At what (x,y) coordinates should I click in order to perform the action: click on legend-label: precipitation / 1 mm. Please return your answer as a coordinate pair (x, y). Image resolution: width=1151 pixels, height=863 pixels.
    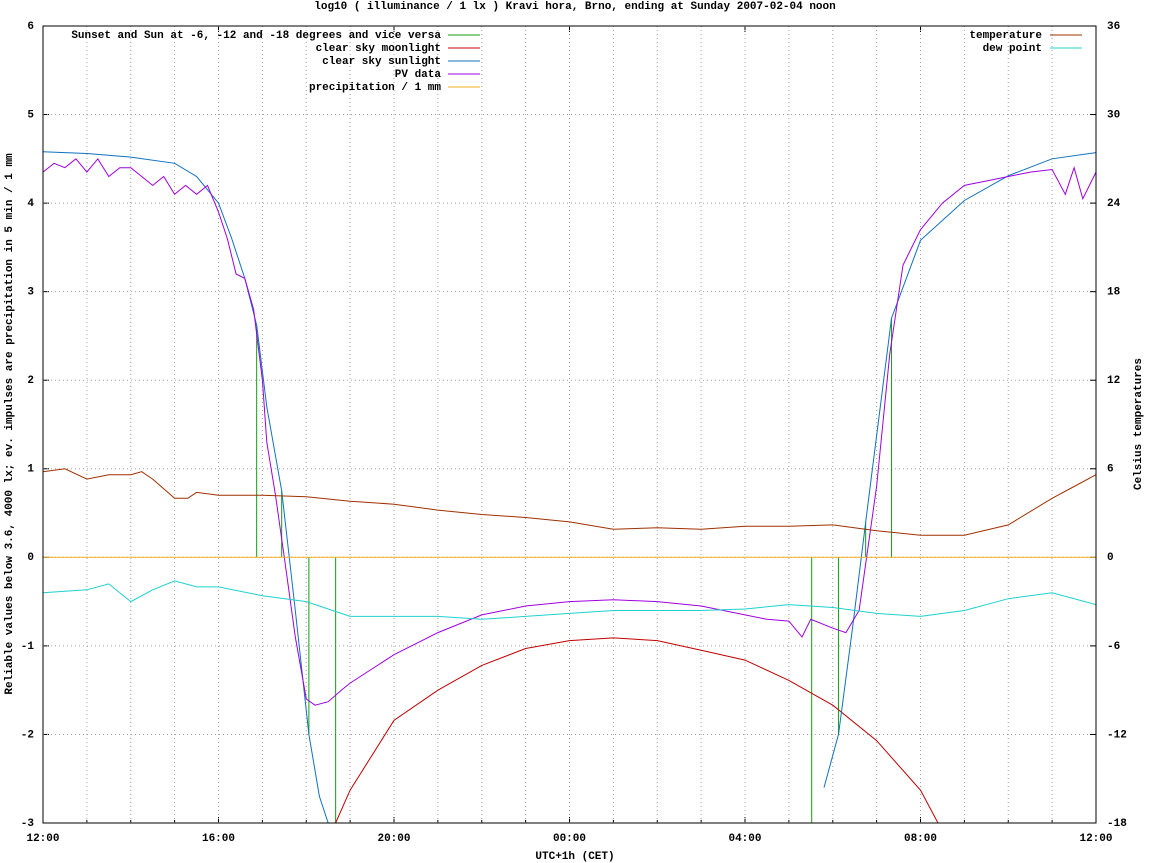
    Looking at the image, I should click on (375, 88).